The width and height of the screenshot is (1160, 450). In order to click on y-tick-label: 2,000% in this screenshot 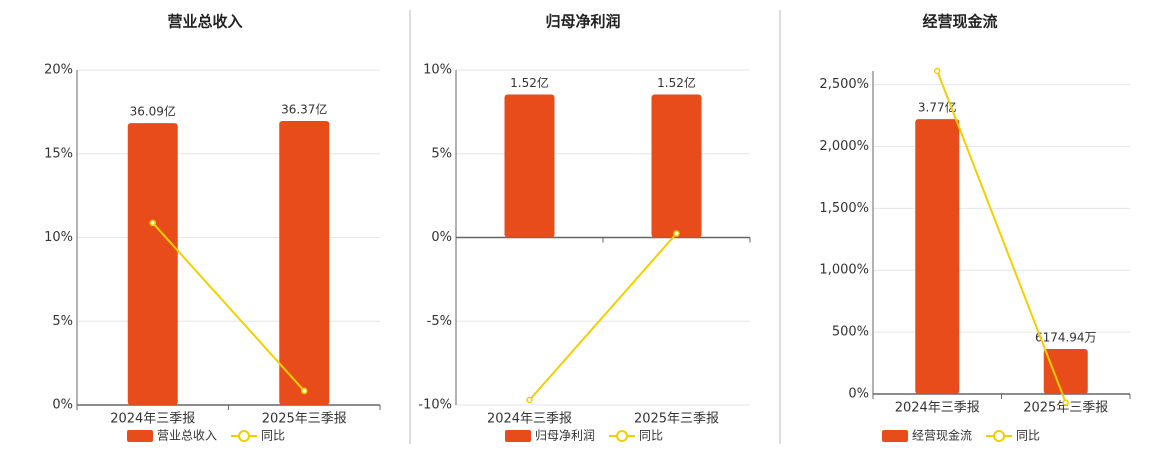, I will do `click(844, 146)`.